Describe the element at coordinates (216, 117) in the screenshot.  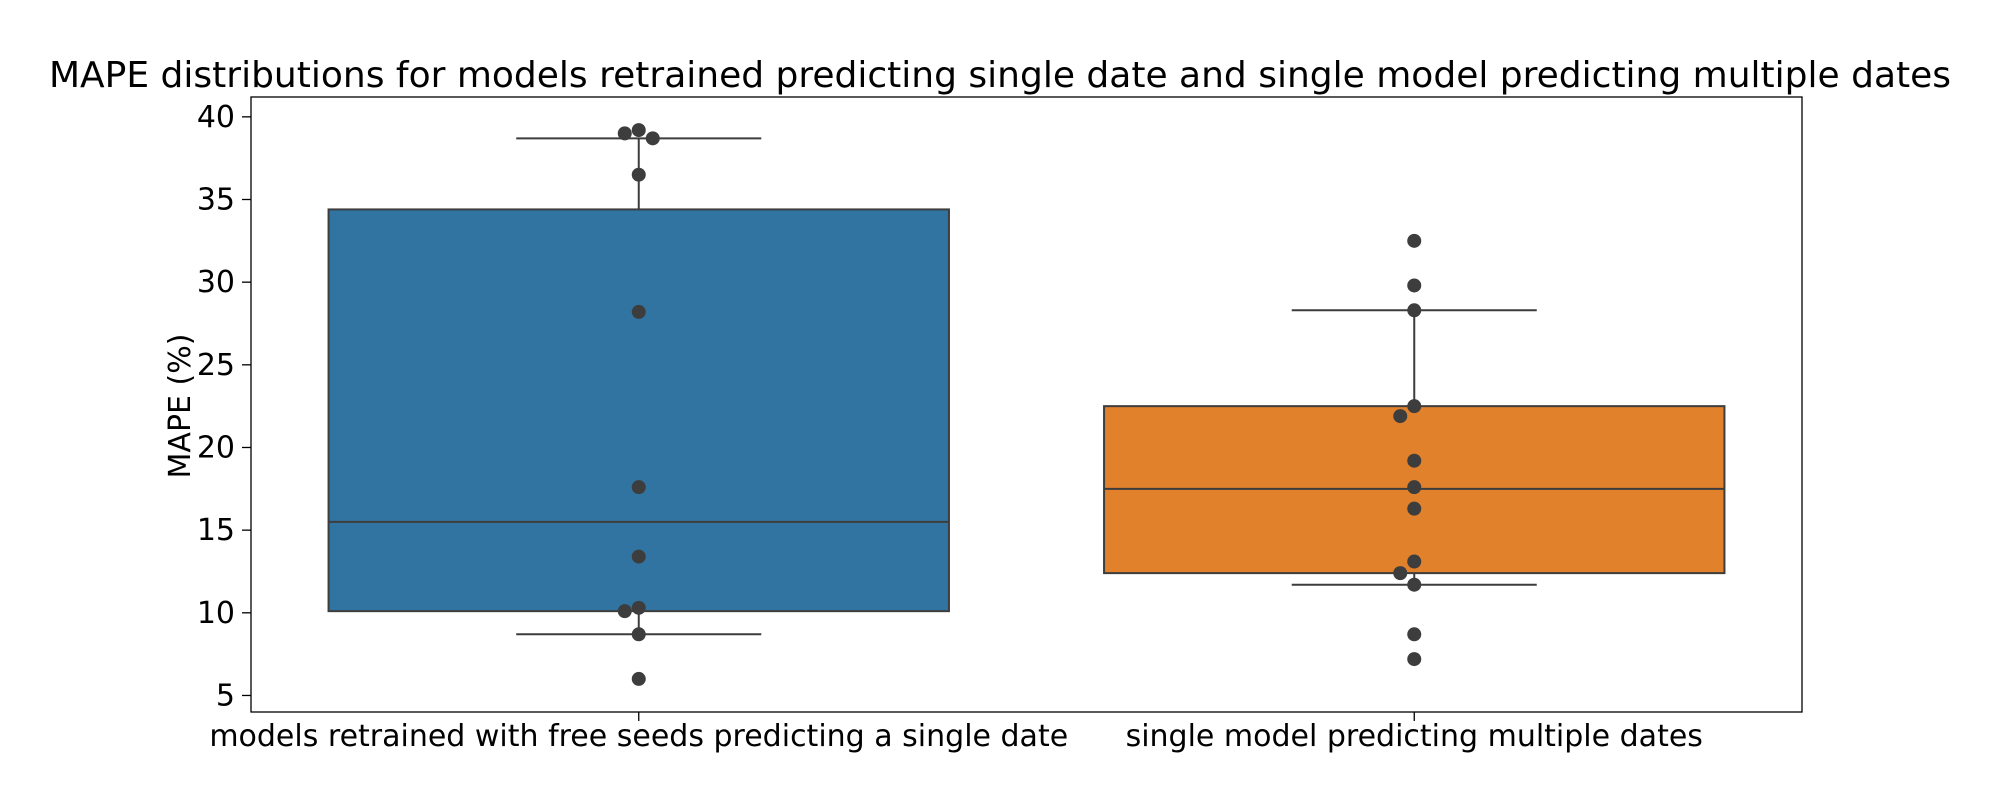
I see `y-tick-label: 40` at that location.